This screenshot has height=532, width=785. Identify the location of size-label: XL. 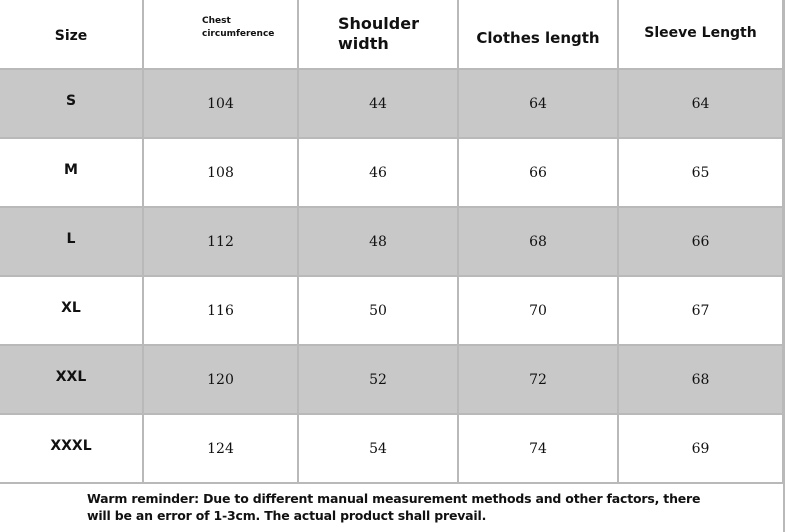
(71, 307).